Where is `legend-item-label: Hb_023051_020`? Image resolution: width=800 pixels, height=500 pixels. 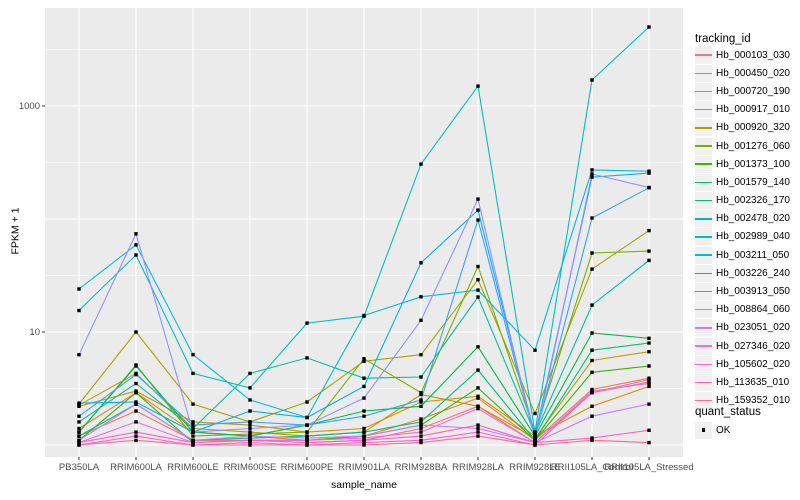 legend-item-label: Hb_023051_020 is located at coordinates (753, 328).